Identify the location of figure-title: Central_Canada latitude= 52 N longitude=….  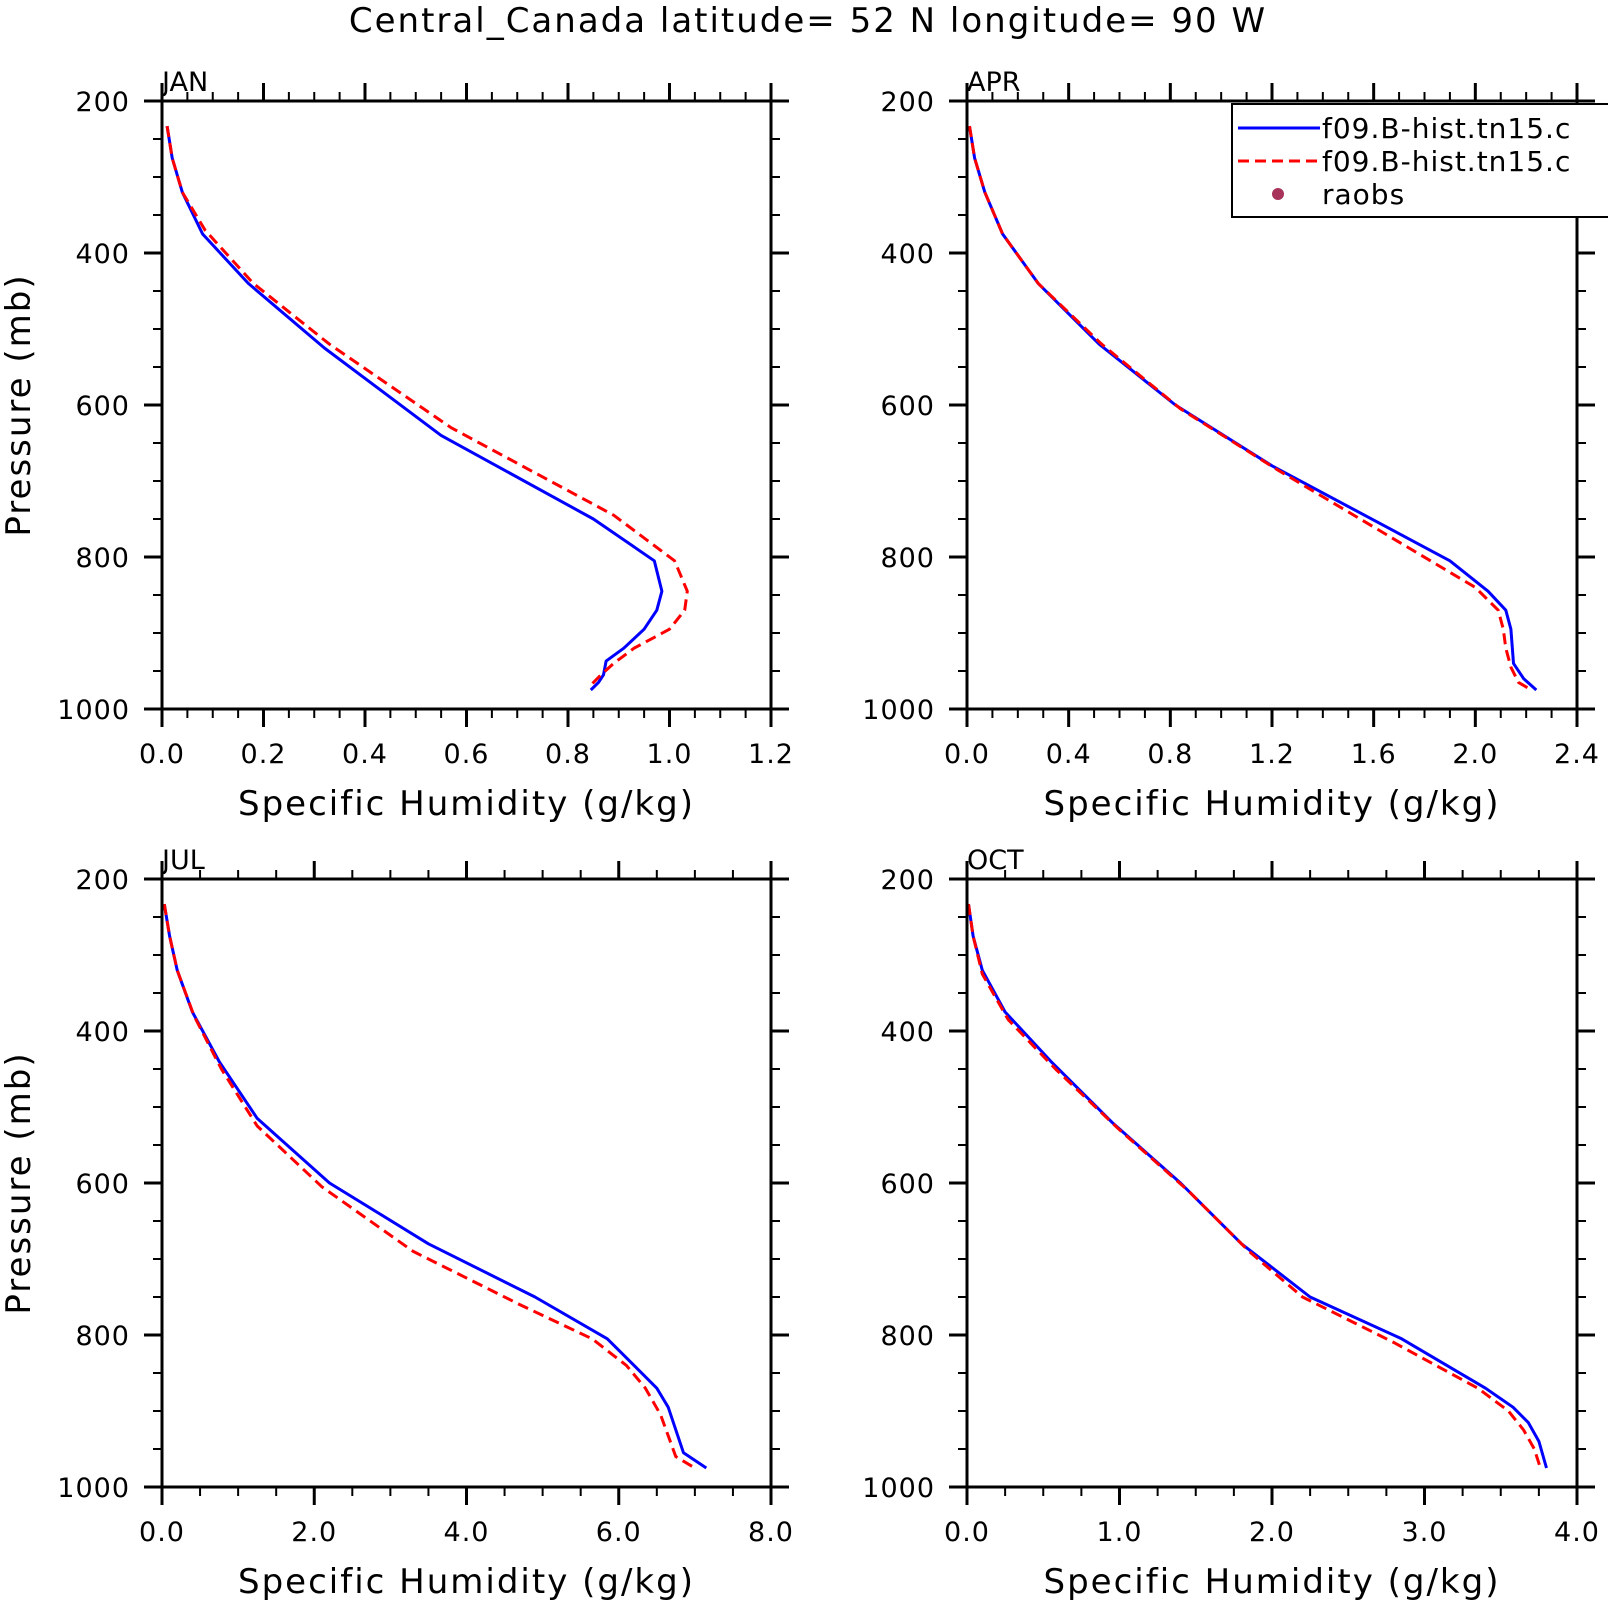
(808, 21).